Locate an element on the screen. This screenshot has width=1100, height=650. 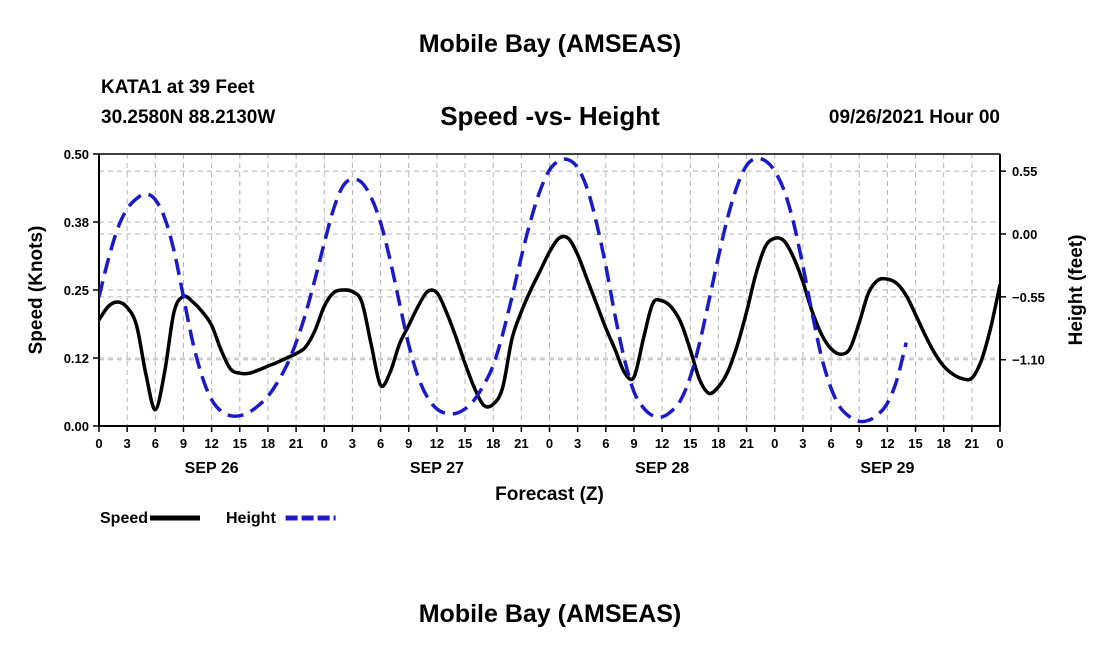
station-name: KATA1 at 39 Feet is located at coordinates (178, 87).